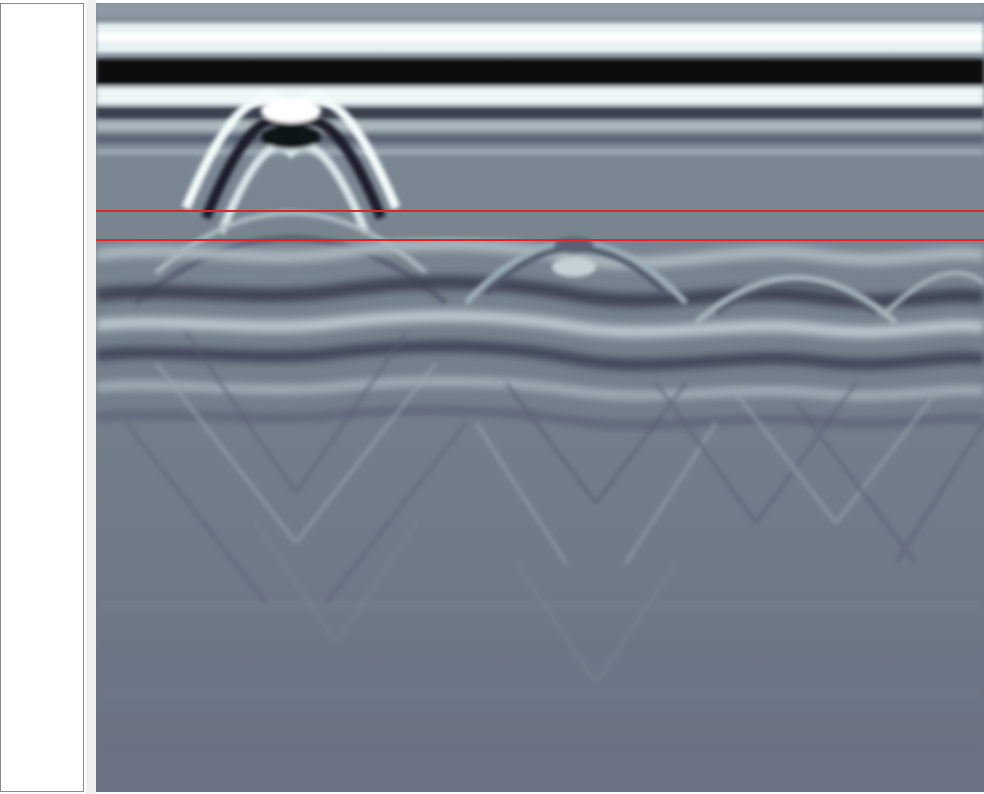  Describe the element at coordinates (540, 211) in the screenshot. I see `depth-marker-top` at that location.